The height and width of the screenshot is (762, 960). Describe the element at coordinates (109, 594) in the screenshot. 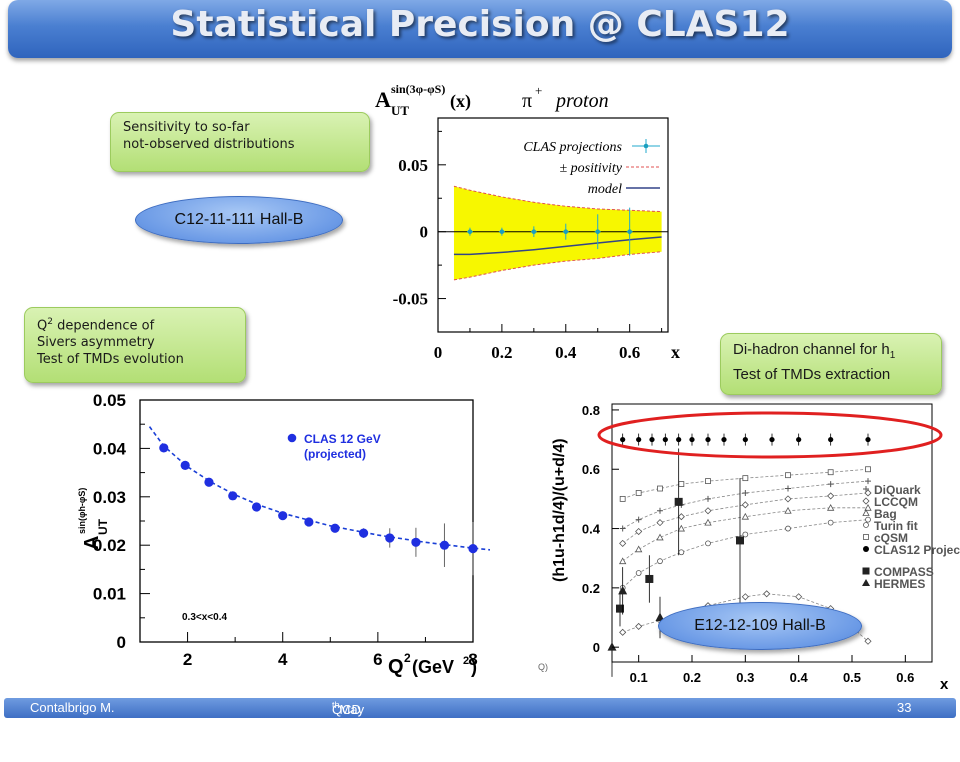

I see `chart2-ytick-label: 0.01` at that location.